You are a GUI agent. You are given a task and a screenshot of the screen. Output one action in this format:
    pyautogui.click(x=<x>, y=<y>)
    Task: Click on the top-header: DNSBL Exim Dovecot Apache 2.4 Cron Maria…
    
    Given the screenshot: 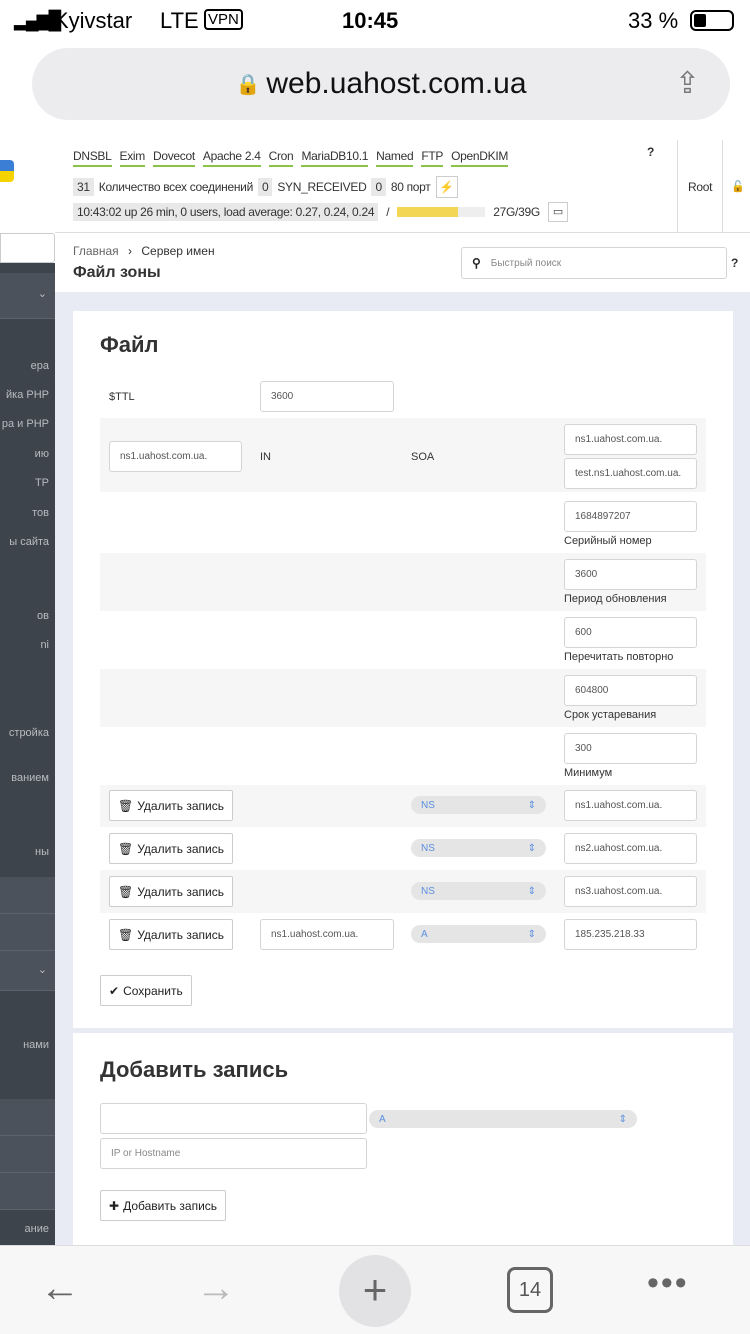 What is the action you would take?
    pyautogui.click(x=402, y=186)
    